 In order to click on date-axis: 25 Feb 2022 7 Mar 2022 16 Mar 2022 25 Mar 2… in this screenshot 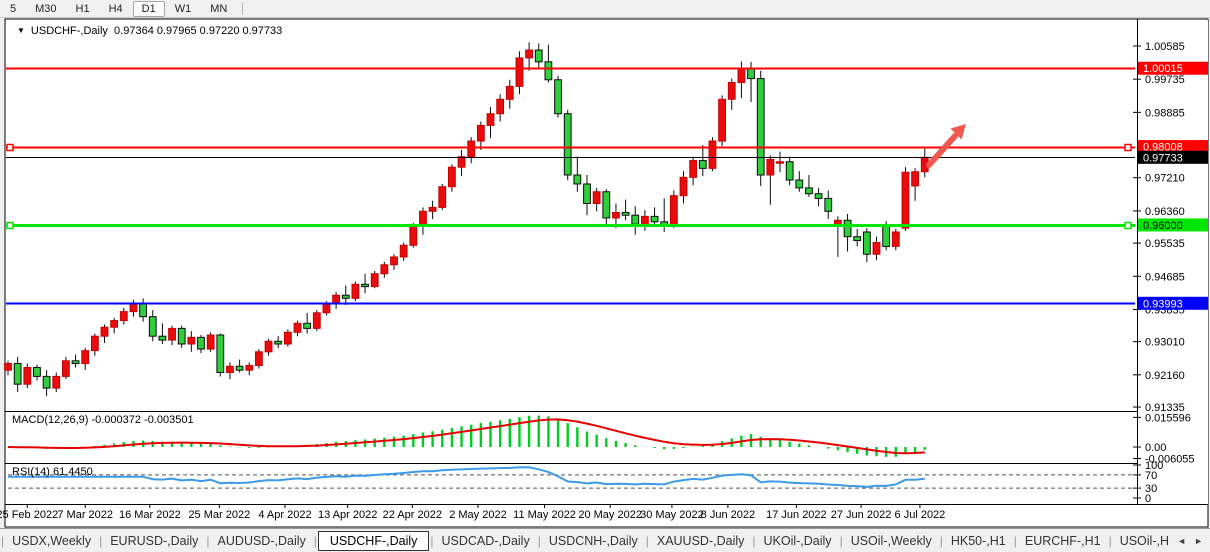, I will do `click(472, 512)`.